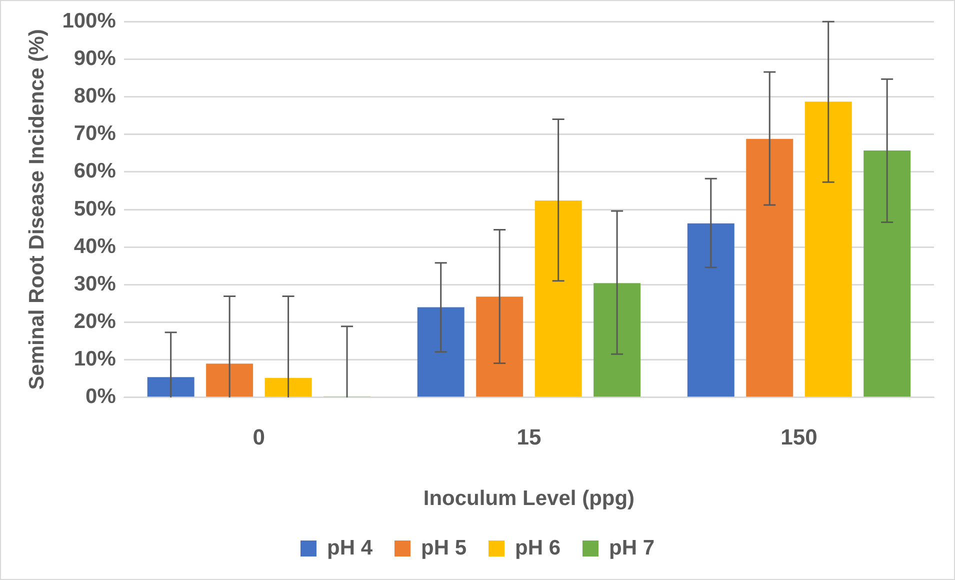 The width and height of the screenshot is (955, 580). What do you see at coordinates (529, 437) in the screenshot?
I see `x-tick-label: 15` at bounding box center [529, 437].